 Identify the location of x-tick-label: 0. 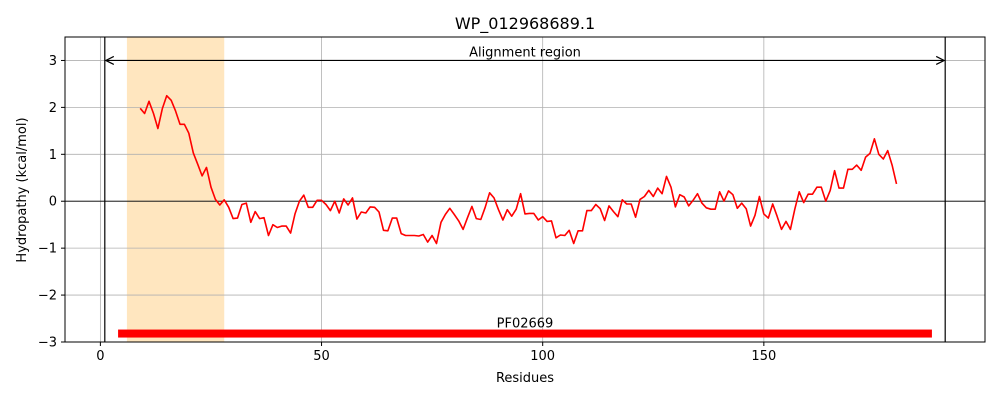
(100, 356).